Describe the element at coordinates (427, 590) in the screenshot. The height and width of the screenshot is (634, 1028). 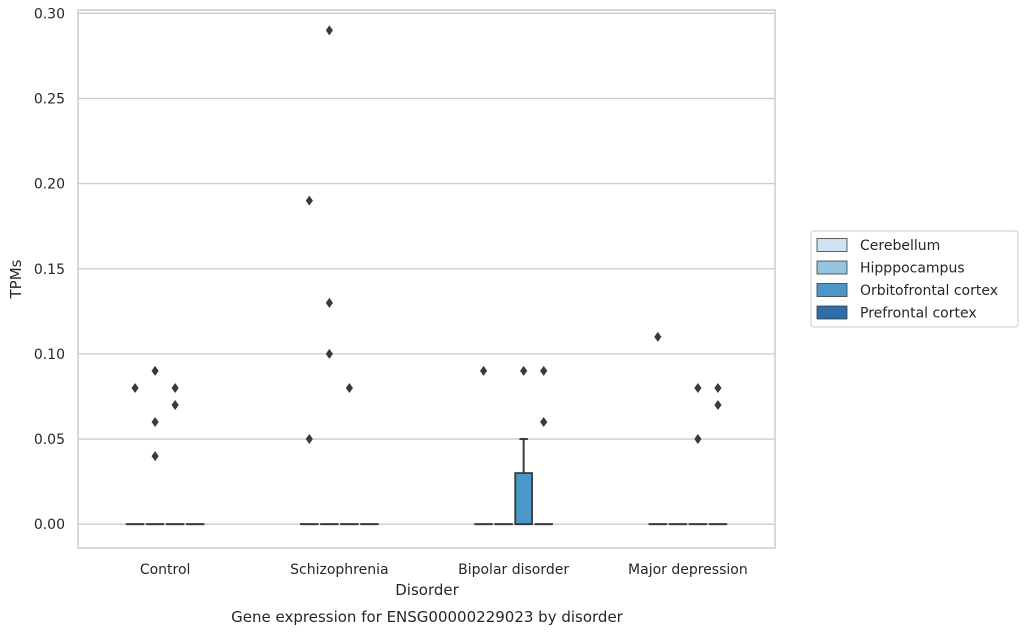
I see `x-axis-title: Disorder` at that location.